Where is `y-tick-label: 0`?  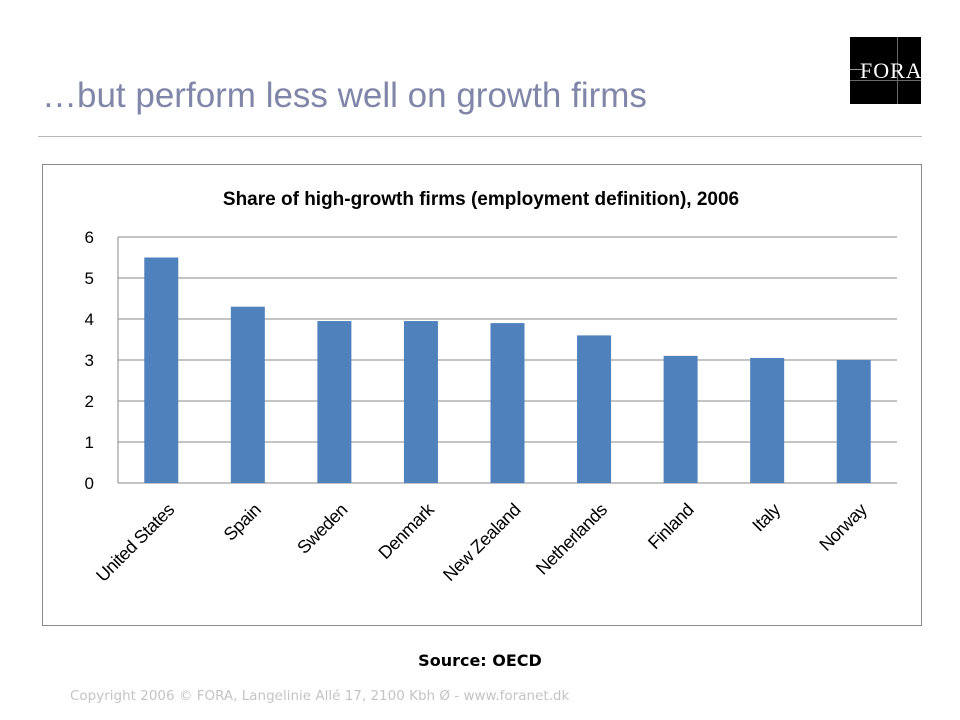
y-tick-label: 0 is located at coordinates (89, 483).